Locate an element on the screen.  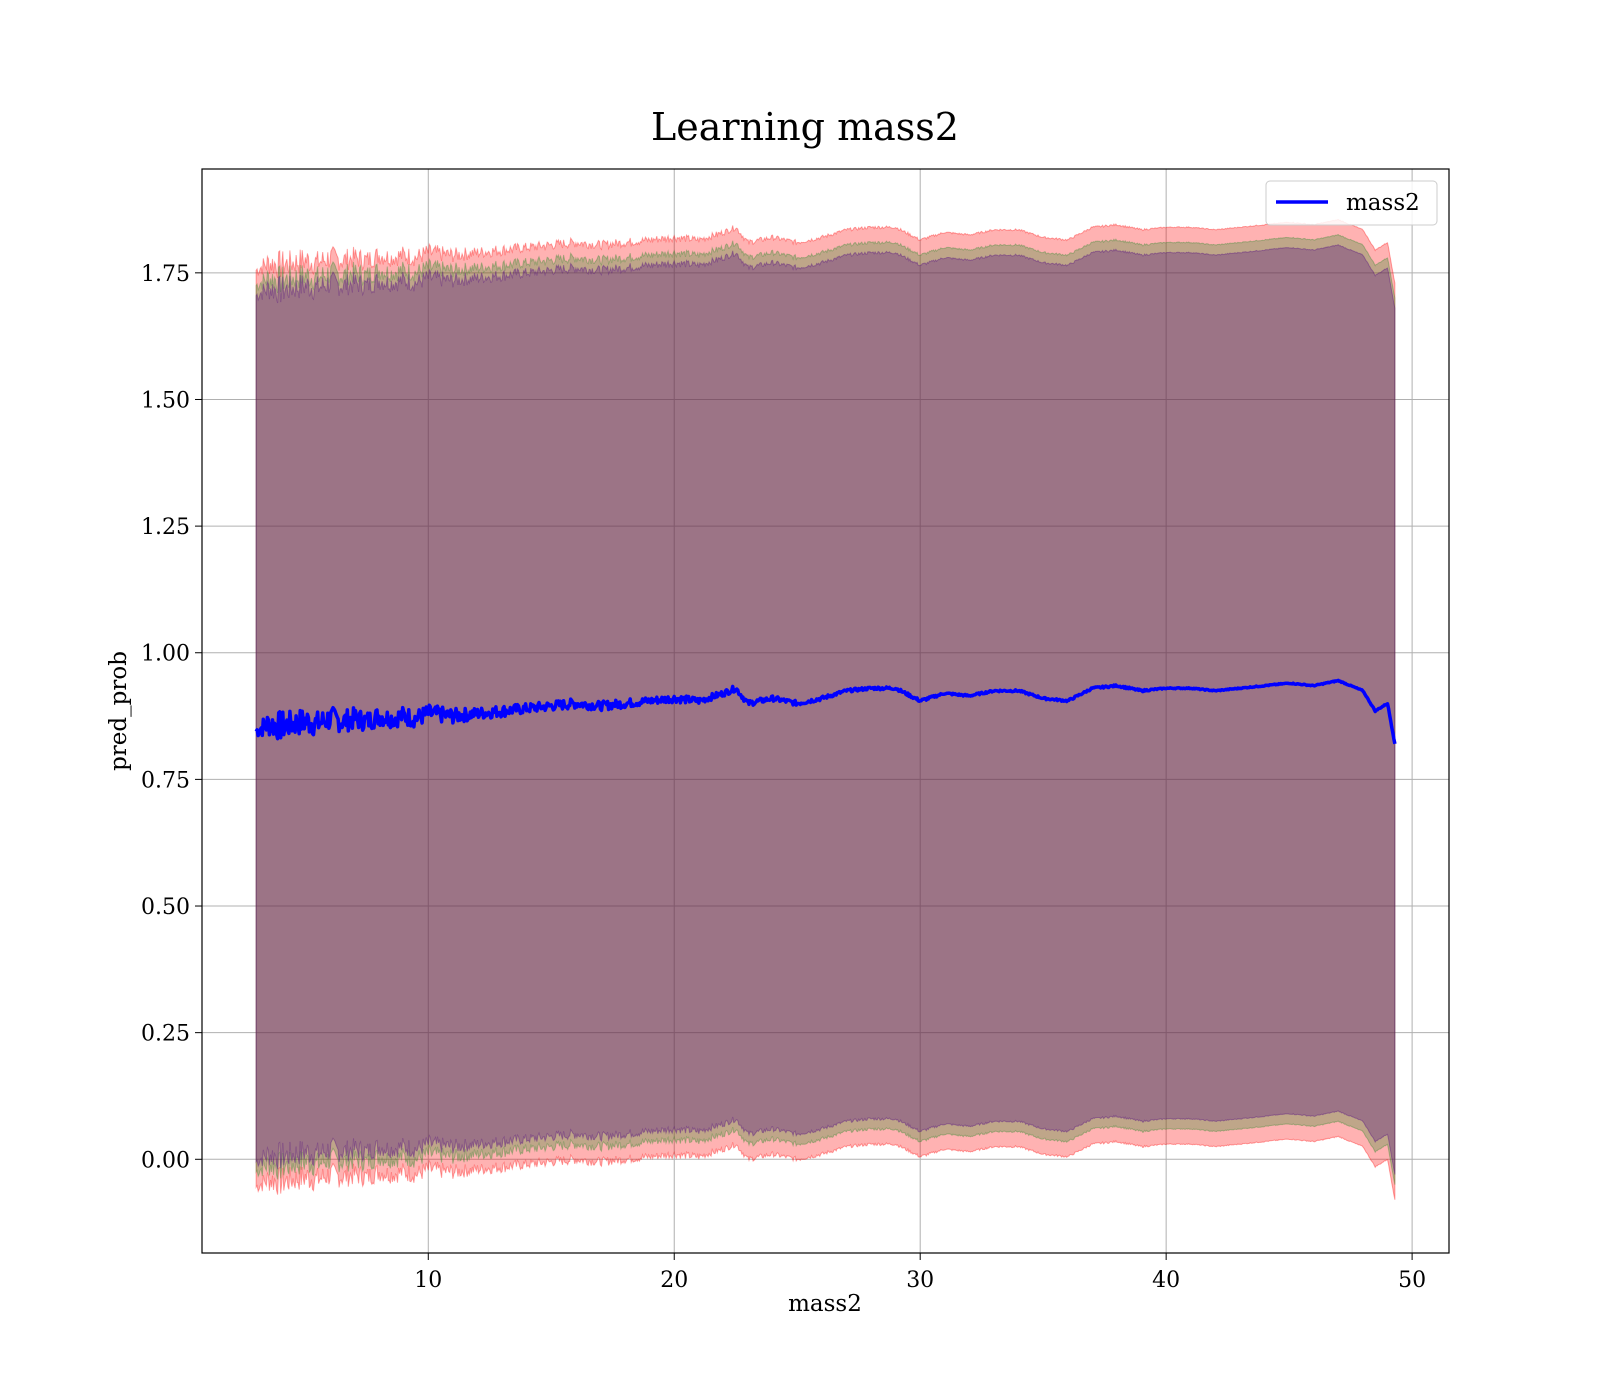
x-tick-label: 40 is located at coordinates (1166, 1280).